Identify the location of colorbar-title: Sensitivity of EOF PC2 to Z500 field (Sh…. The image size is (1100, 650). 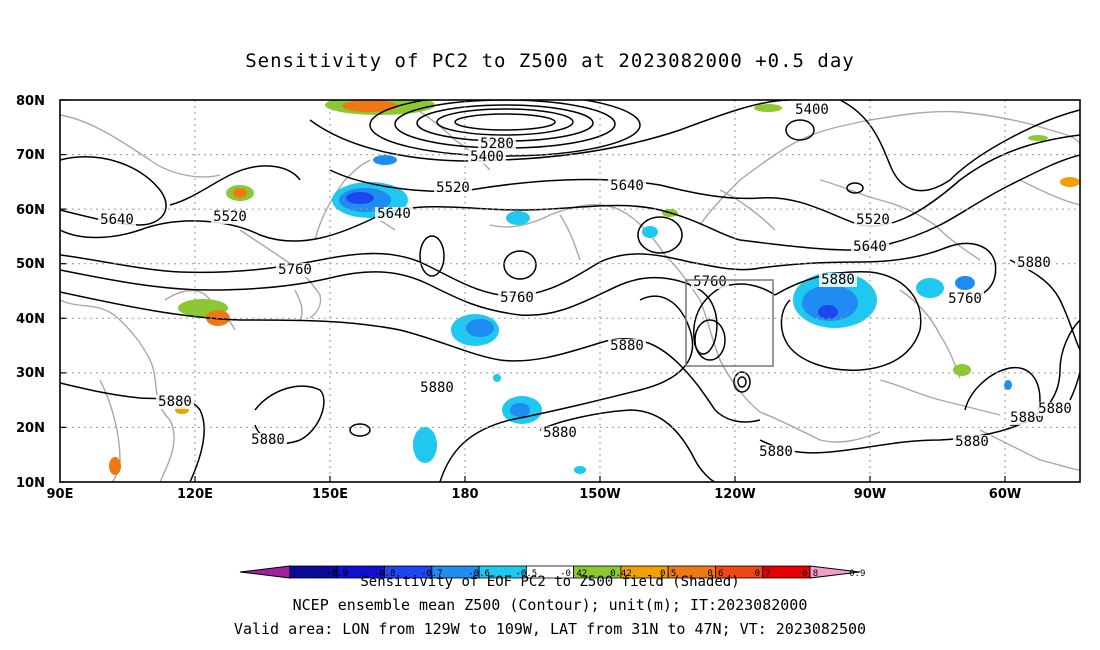
(550, 582).